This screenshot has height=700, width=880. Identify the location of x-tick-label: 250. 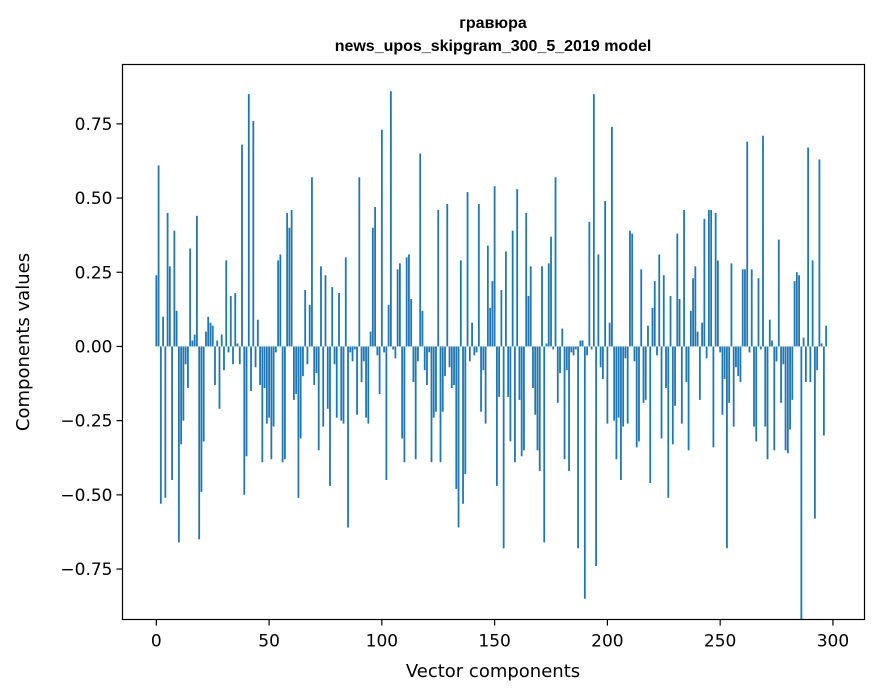
(720, 642).